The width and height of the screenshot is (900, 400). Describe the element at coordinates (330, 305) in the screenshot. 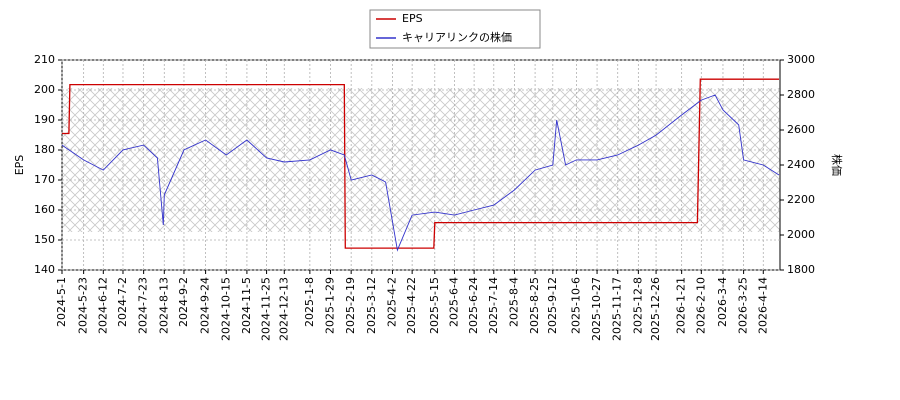

I see `x-tick-label: 2025-1-29` at that location.